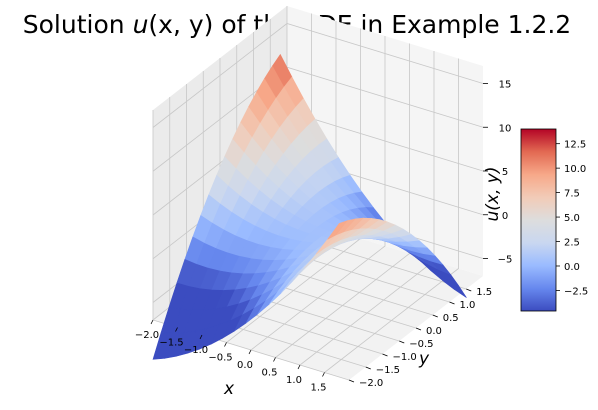  What do you see at coordinates (505, 260) in the screenshot?
I see `z-tick-label: −5` at bounding box center [505, 260].